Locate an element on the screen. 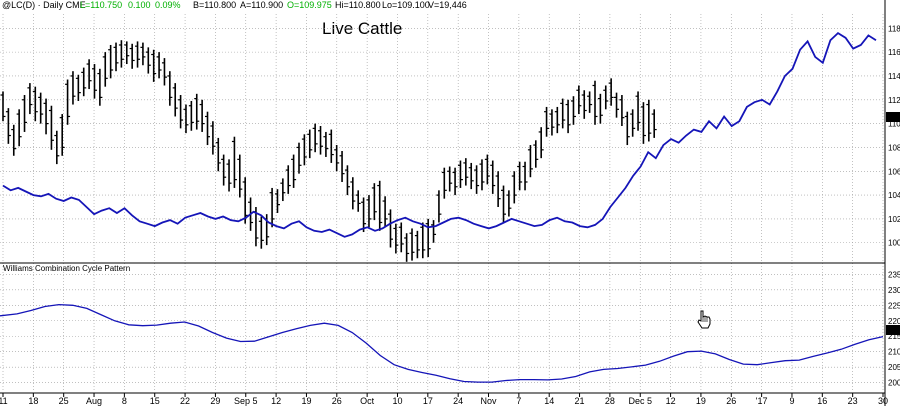 This screenshot has height=406, width=900. x-tick-label: 23 is located at coordinates (853, 401).